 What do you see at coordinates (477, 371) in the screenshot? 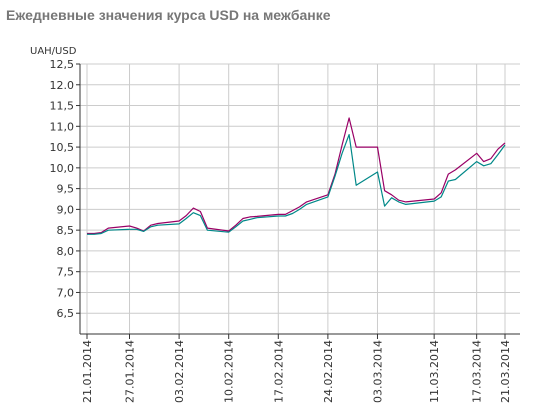
I see `x-tick-label: 17.03.2014` at bounding box center [477, 371].